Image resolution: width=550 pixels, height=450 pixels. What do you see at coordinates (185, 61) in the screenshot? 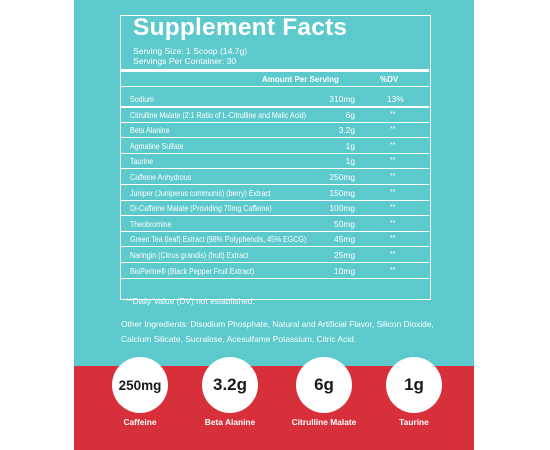
I see `servings-per-container: Servings Per Container: 30` at bounding box center [185, 61].